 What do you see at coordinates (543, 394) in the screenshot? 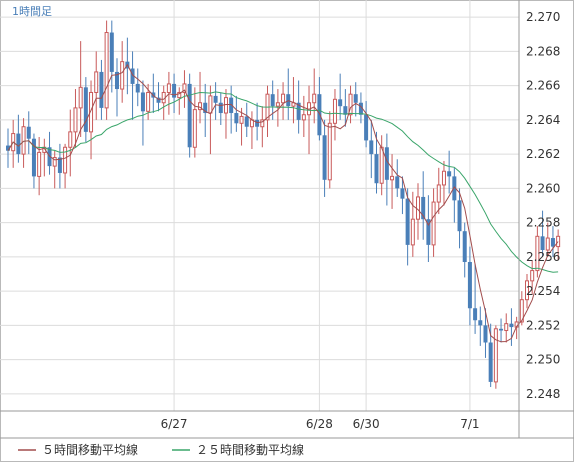
I see `y-tick-label: 2.248` at bounding box center [543, 394].